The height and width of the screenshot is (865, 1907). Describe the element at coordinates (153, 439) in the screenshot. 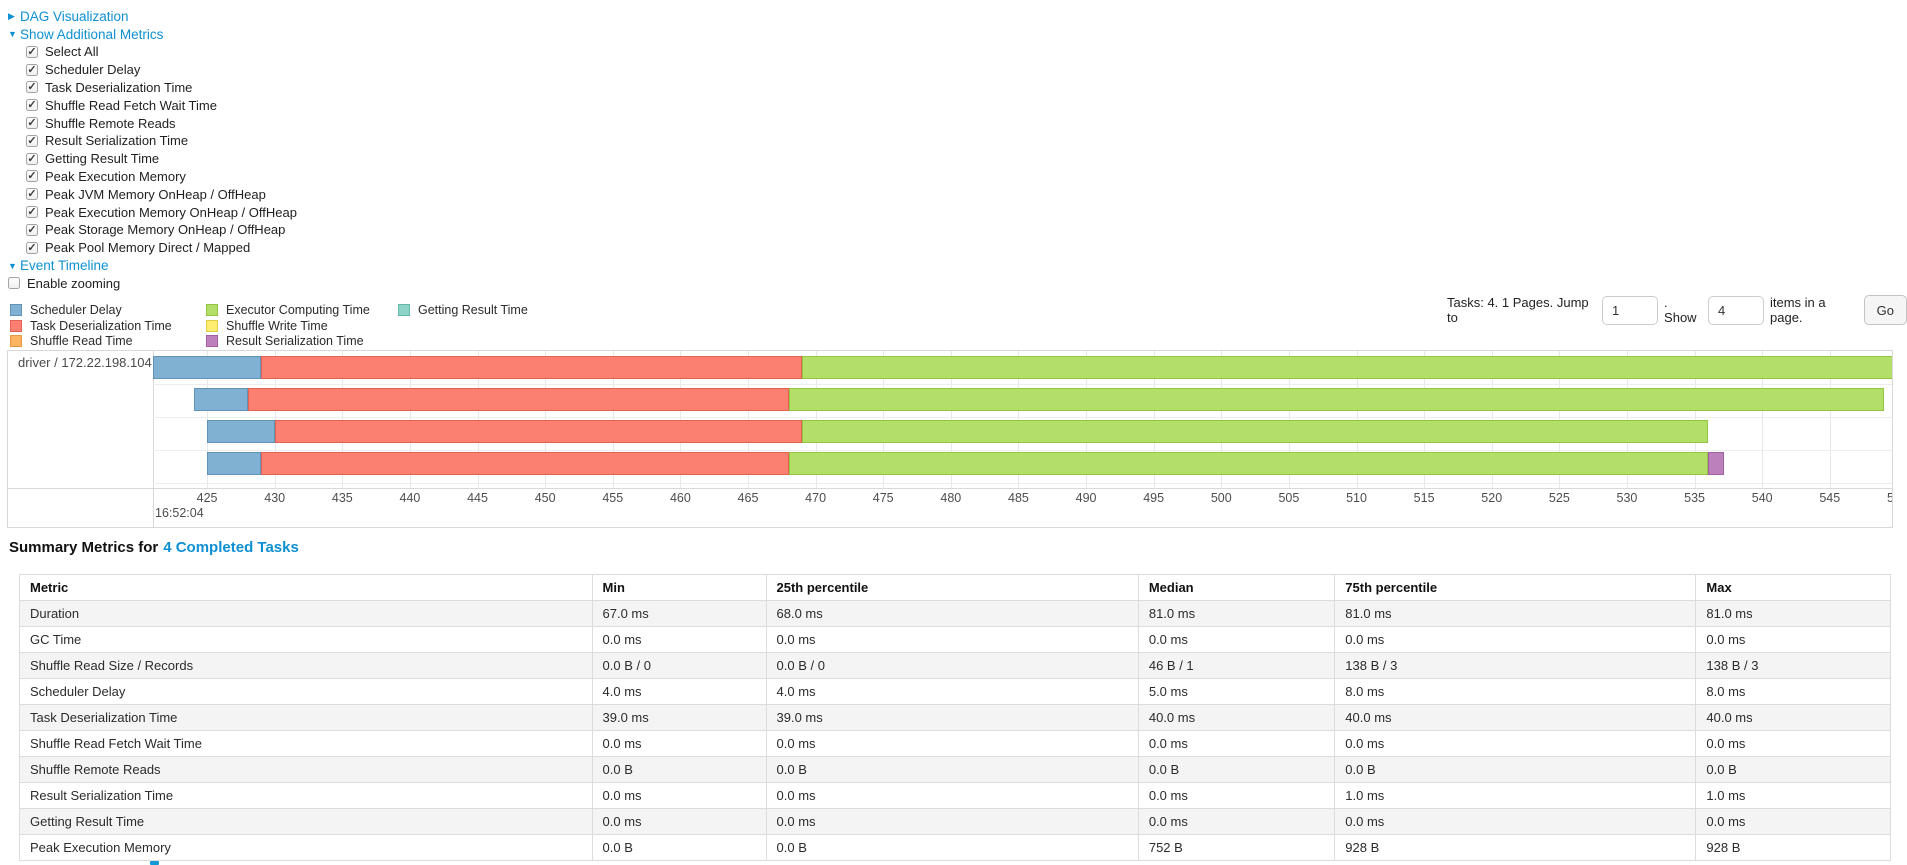

I see `group-column-divider` at that location.